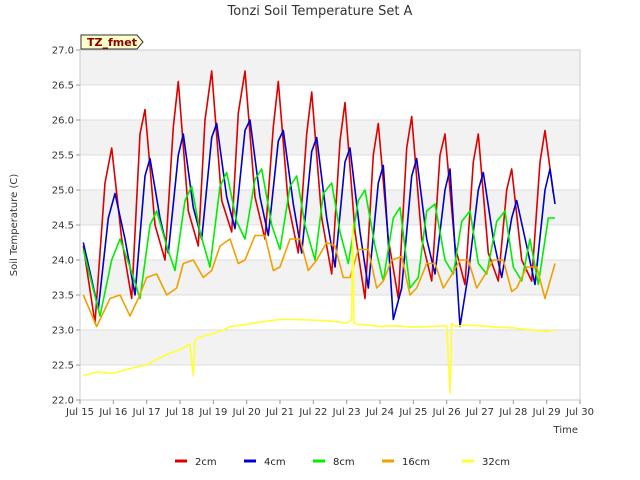 The image size is (640, 480). What do you see at coordinates (63, 331) in the screenshot?
I see `y-tick-label: 23.0` at bounding box center [63, 331].